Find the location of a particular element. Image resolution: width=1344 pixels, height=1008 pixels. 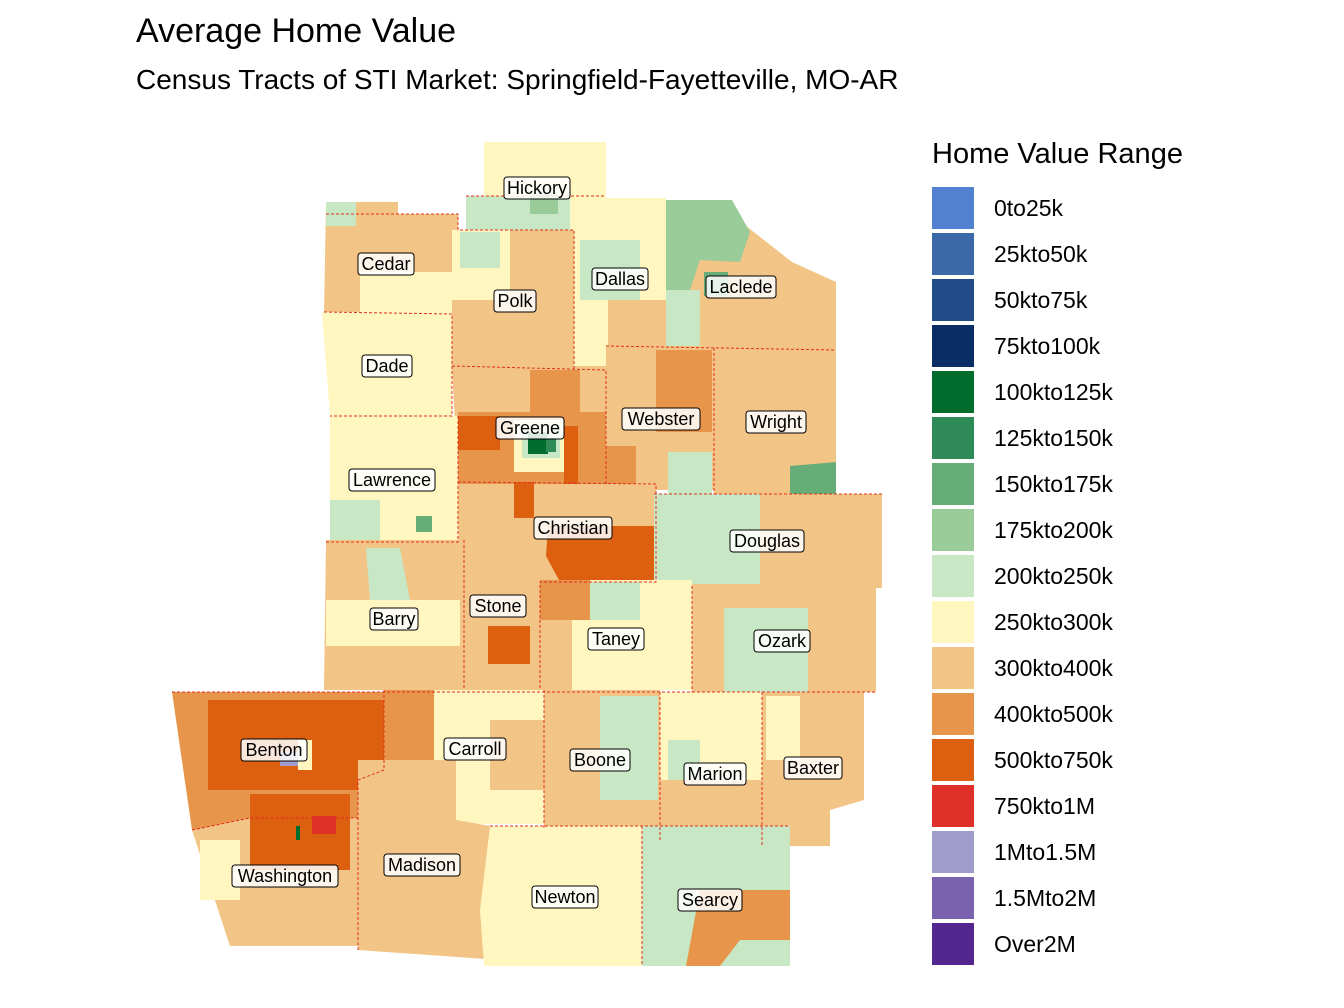

county-name: Webster is located at coordinates (661, 419).